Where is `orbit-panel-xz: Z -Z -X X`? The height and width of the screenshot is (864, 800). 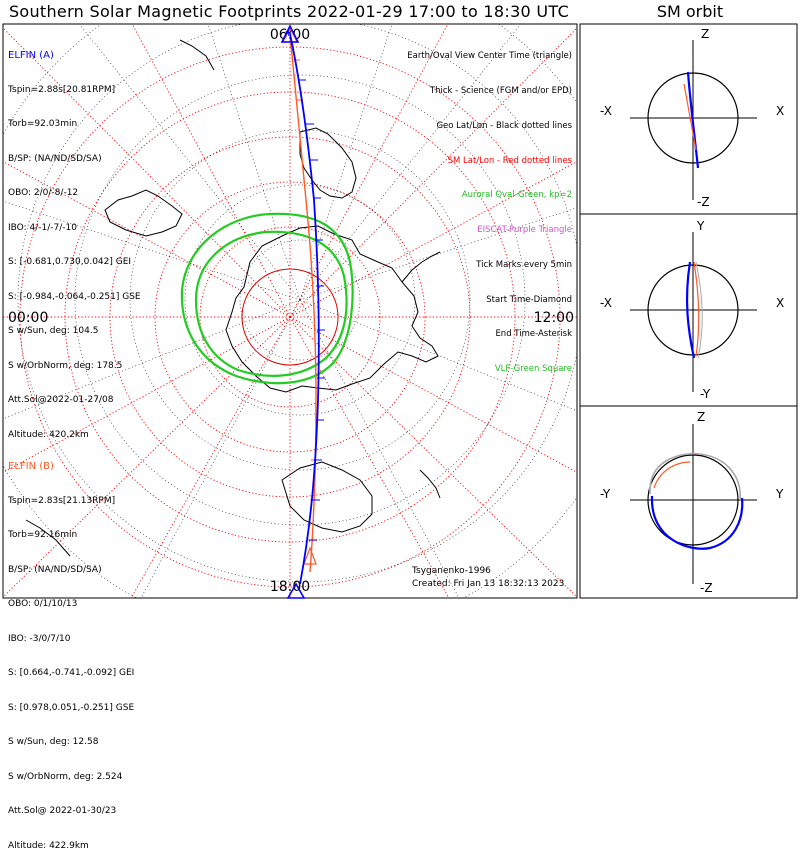 orbit-panel-xz: Z -Z -X X is located at coordinates (692, 118).